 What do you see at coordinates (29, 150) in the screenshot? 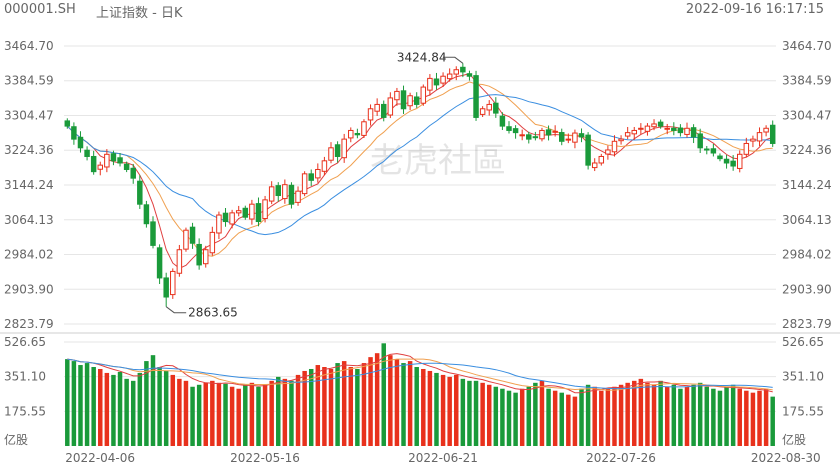
I see `y-tick-left: 3224.36` at bounding box center [29, 150].